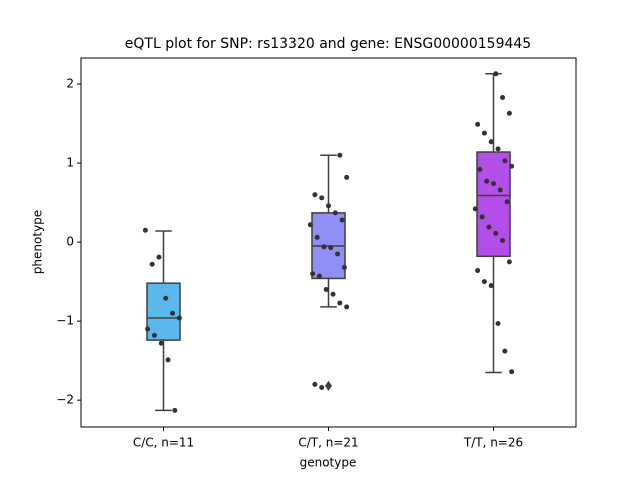  What do you see at coordinates (65, 400) in the screenshot?
I see `y-tick-label: −2` at bounding box center [65, 400].